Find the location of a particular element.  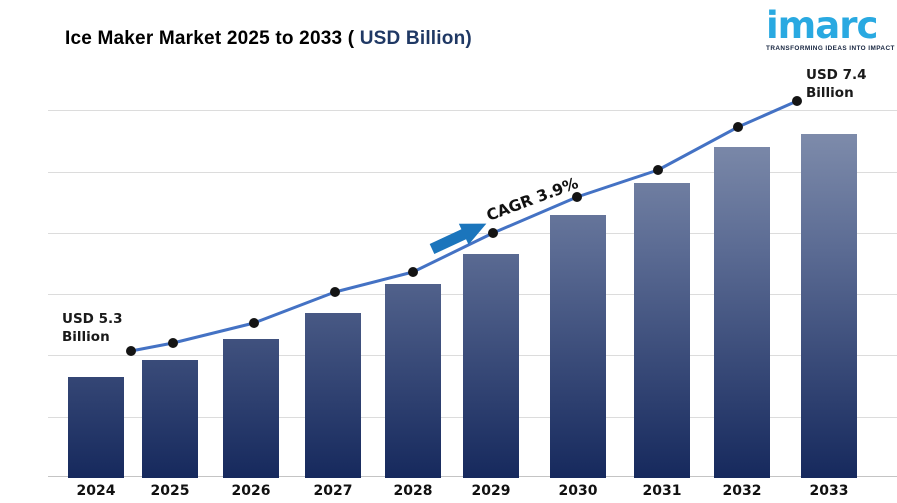

x-axis-label-2030: 2030 is located at coordinates (578, 491).